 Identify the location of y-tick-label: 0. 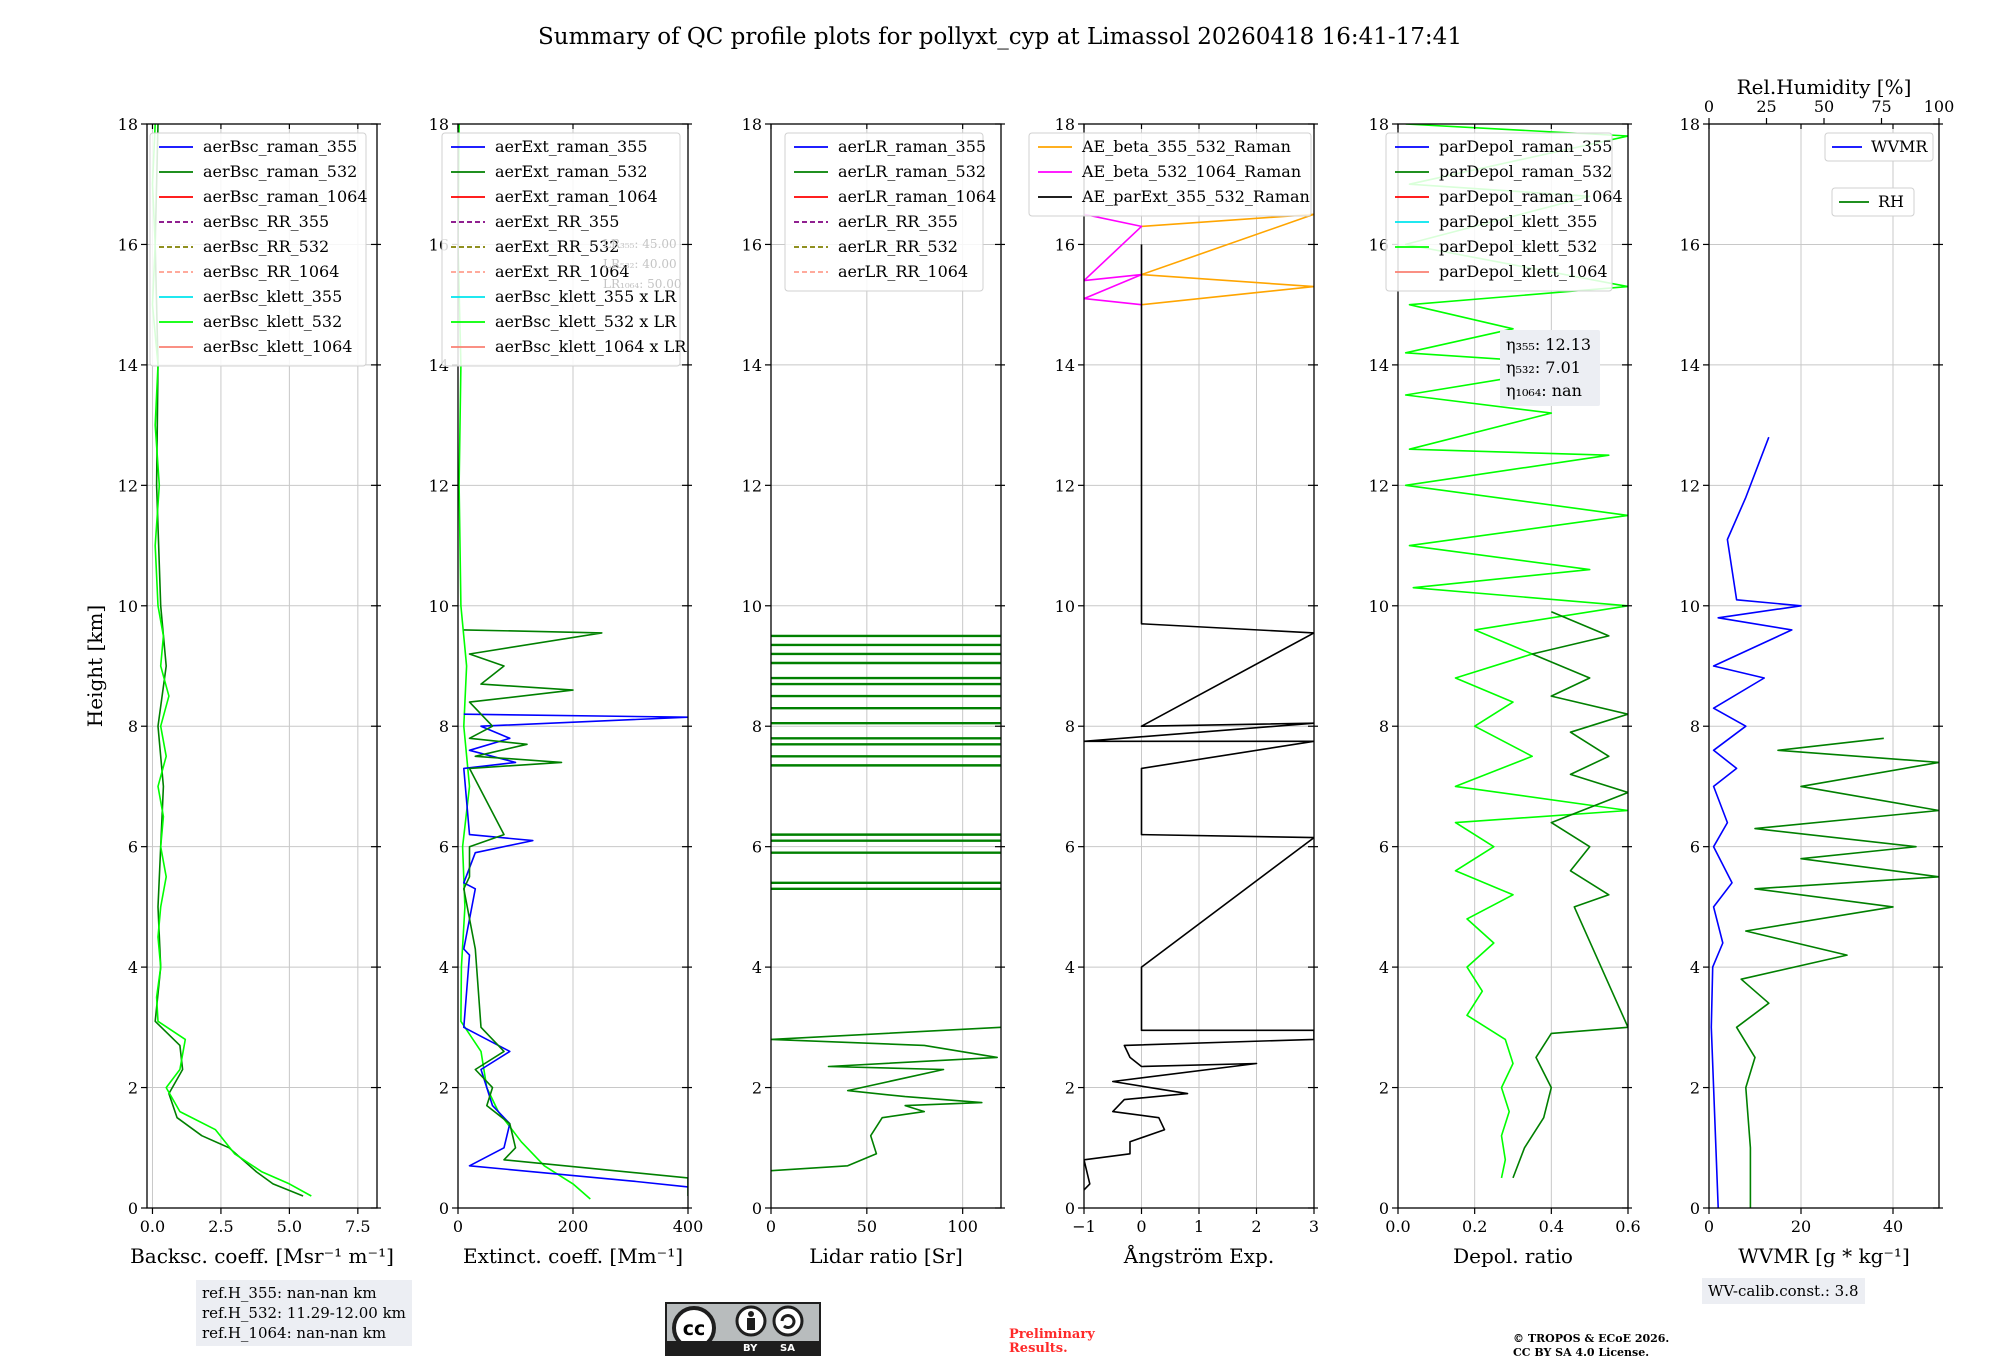
(444, 1208).